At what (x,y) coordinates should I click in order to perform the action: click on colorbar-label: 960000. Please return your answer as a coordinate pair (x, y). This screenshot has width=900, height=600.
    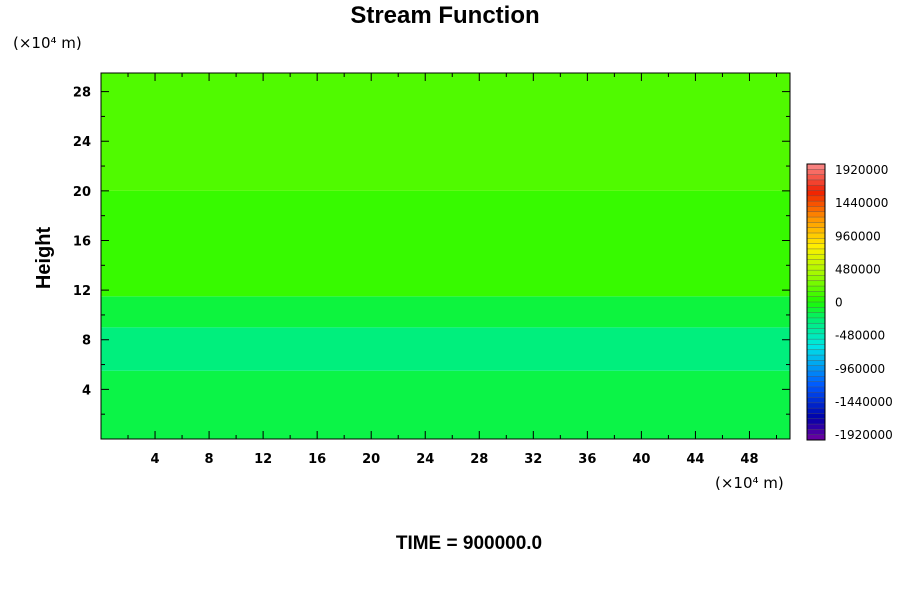
    Looking at the image, I should click on (858, 236).